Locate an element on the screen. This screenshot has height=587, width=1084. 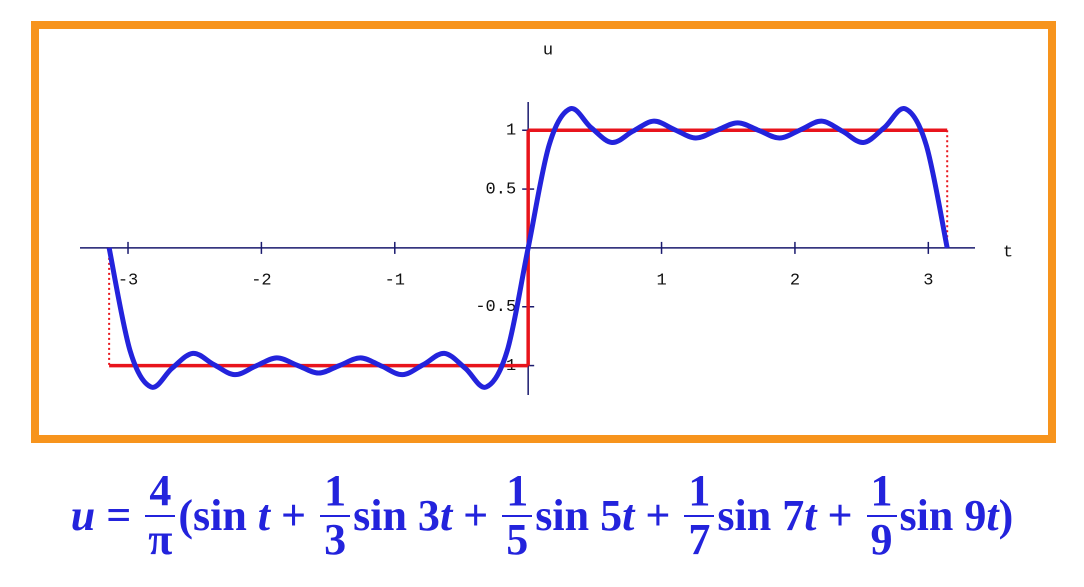
denominator: π is located at coordinates (160, 539).